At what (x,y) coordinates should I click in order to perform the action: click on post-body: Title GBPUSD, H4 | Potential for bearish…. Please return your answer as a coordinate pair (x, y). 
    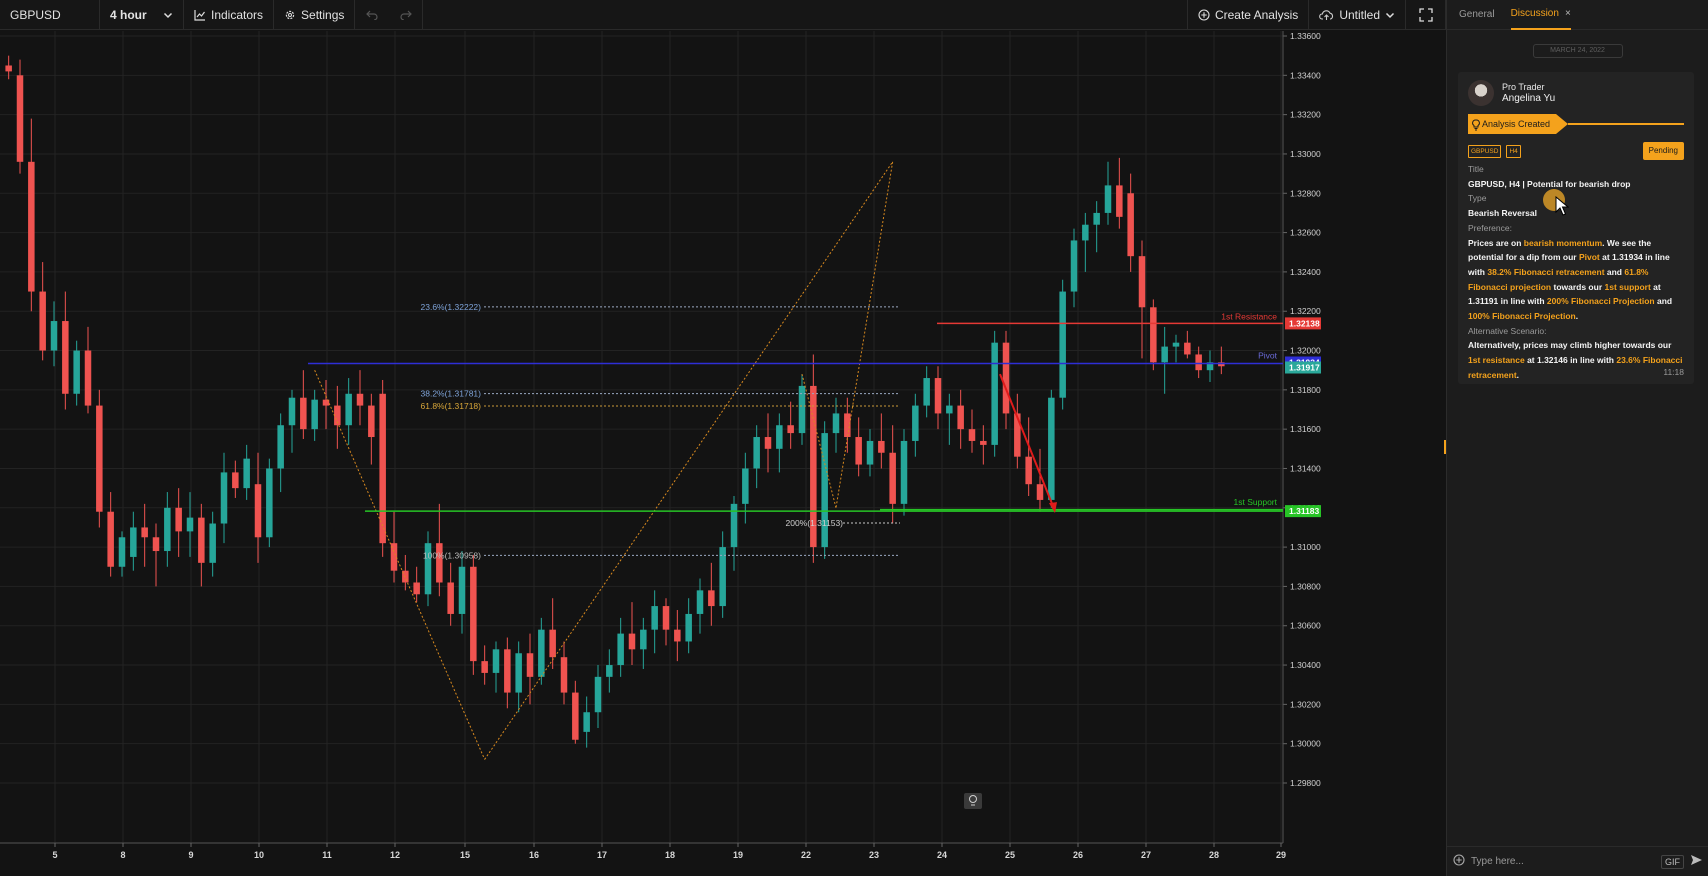
    Looking at the image, I should click on (1576, 272).